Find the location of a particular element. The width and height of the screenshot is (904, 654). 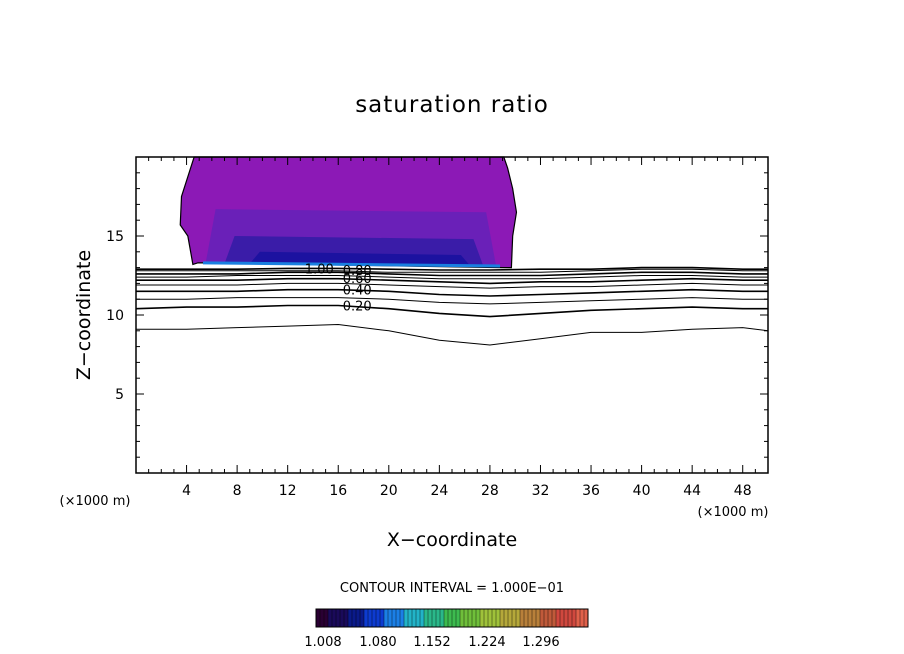

colorbar-tick-label: 1.152 is located at coordinates (431, 642).